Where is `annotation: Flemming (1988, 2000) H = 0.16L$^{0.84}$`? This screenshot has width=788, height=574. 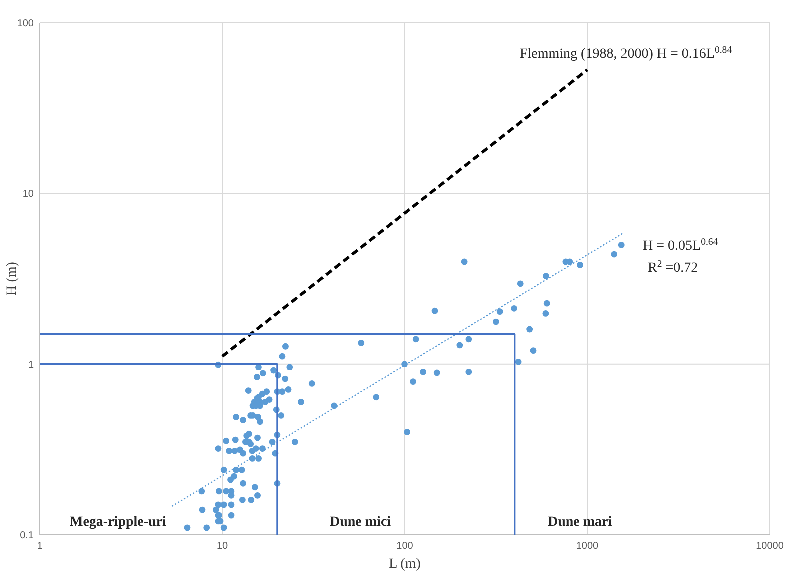
annotation: Flemming (1988, 2000) H = 0.16L$^{0.84}$ is located at coordinates (626, 53).